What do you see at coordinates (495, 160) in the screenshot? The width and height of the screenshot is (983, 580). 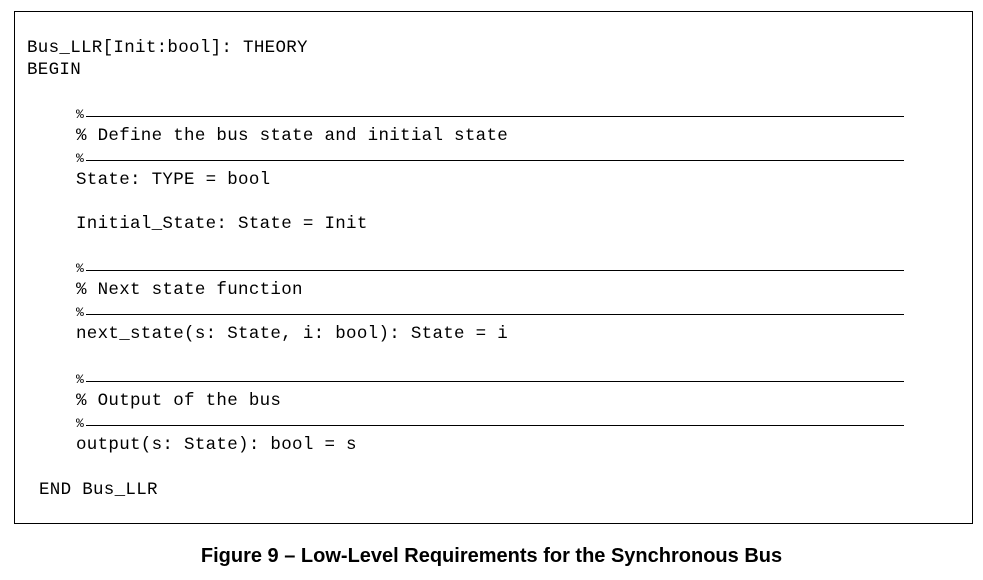 I see `section-1-bottom-rule` at bounding box center [495, 160].